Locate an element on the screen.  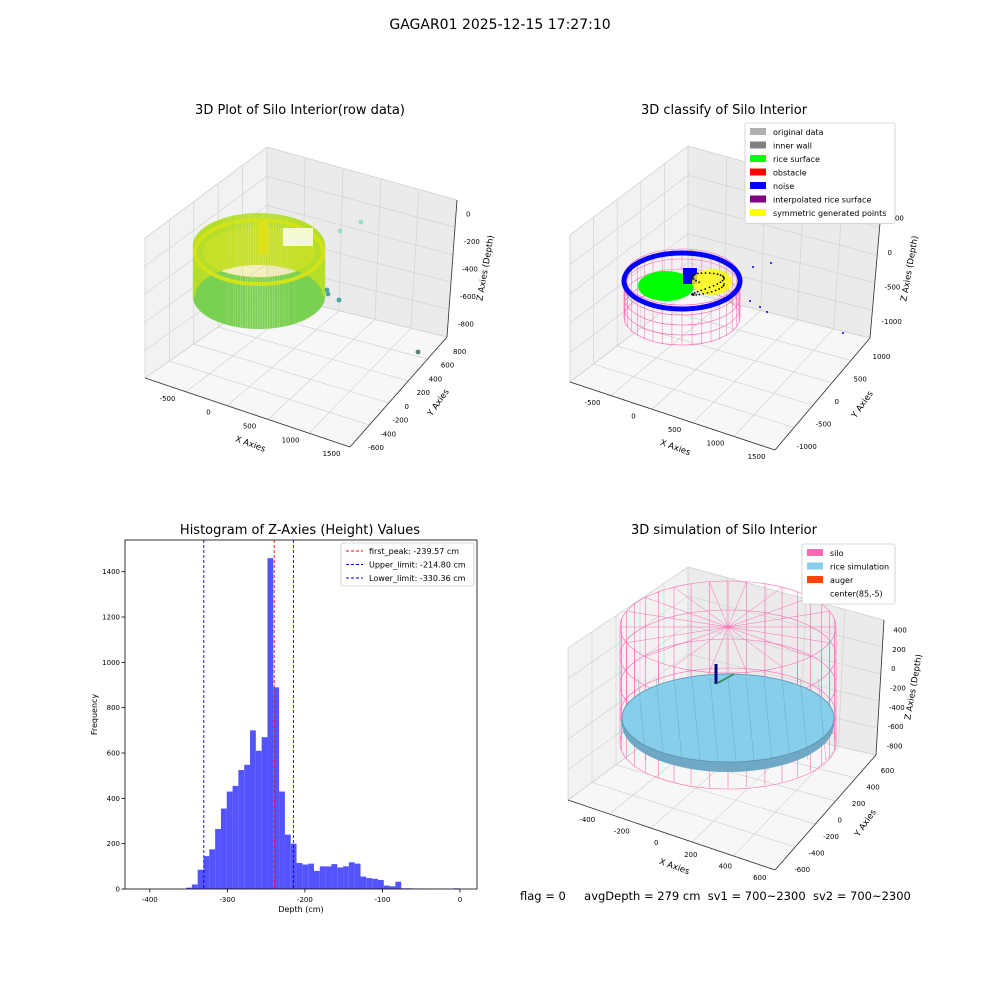
plot1-x-tick-label: 1000 is located at coordinates (291, 440).